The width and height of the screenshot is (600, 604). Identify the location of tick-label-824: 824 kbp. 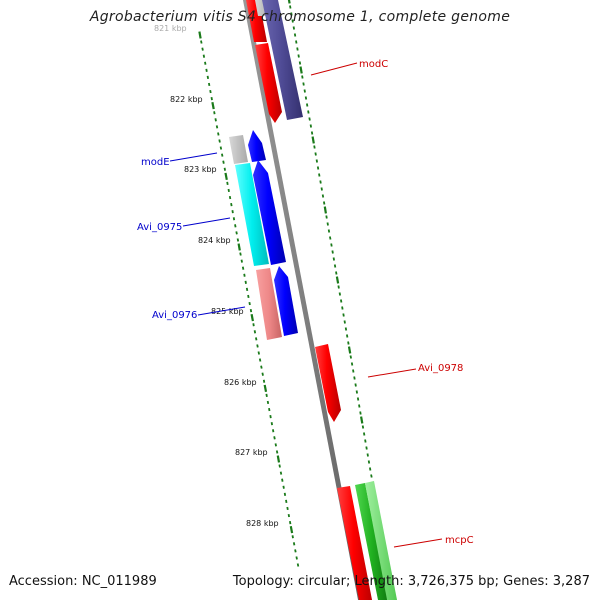
(214, 240).